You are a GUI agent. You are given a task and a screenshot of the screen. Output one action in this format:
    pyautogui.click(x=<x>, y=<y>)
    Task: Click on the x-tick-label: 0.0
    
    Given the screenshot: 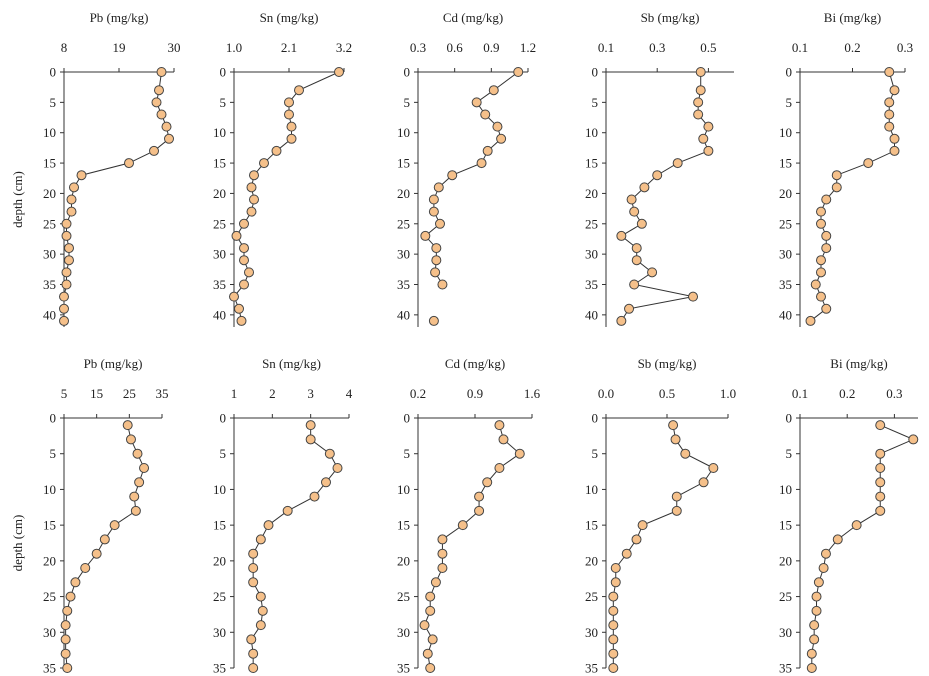 What is the action you would take?
    pyautogui.click(x=606, y=393)
    